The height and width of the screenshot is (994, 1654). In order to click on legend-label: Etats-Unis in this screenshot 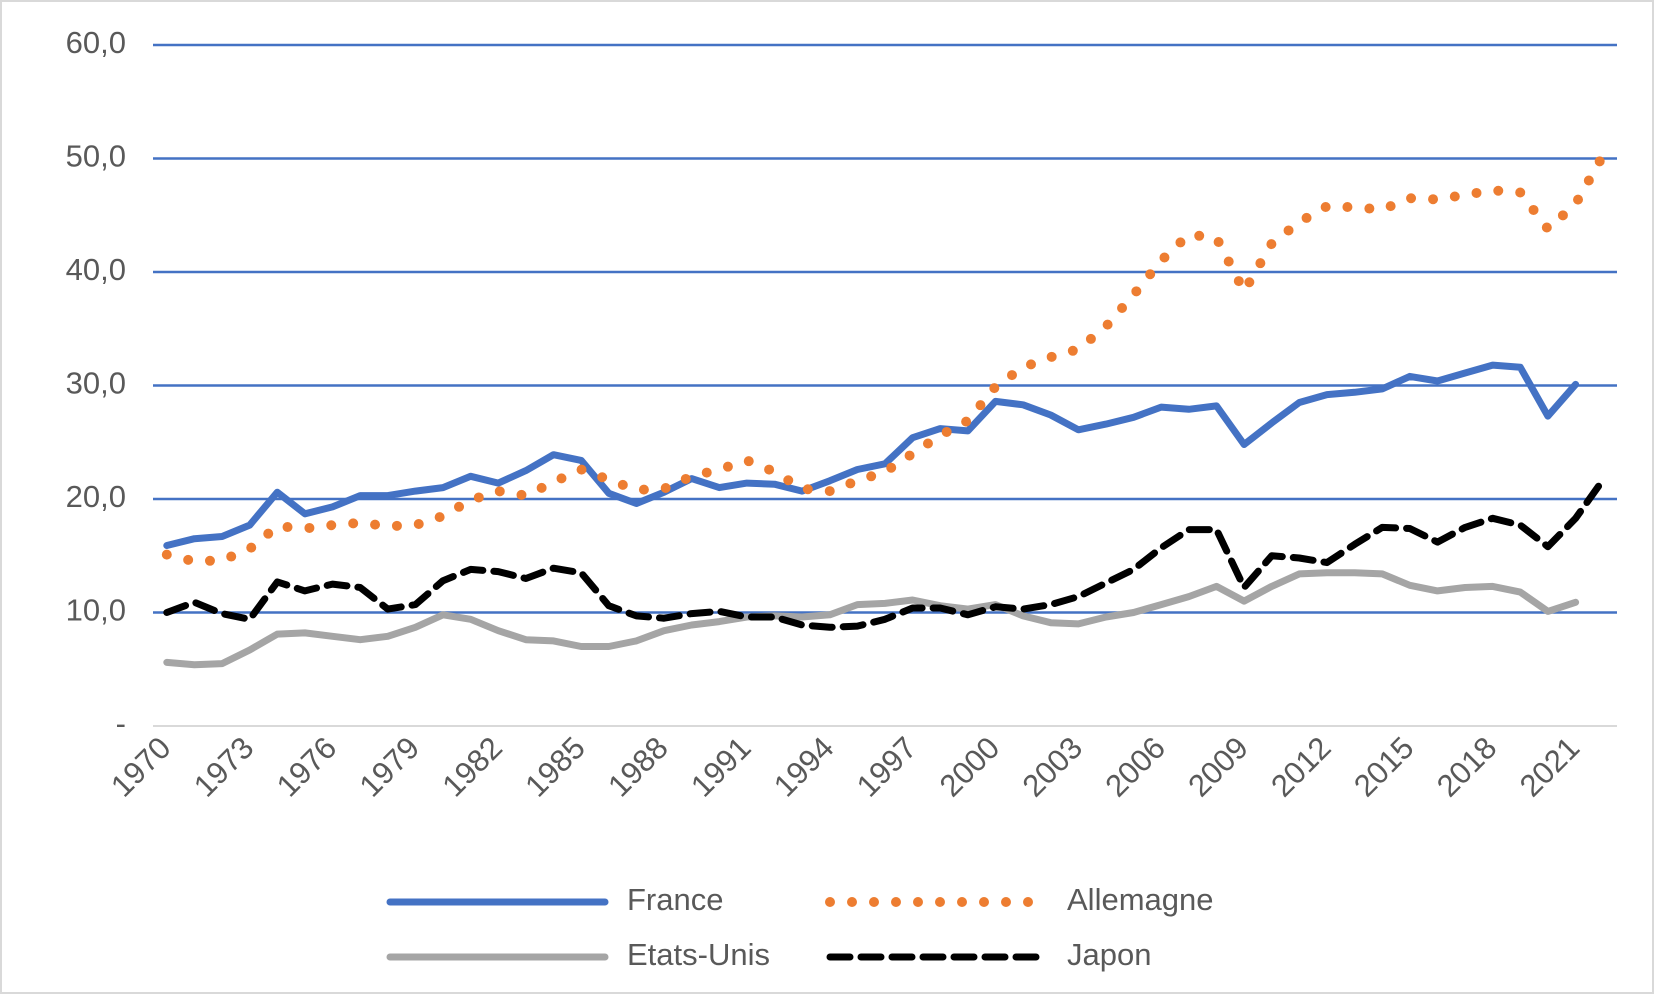, I will do `click(698, 954)`.